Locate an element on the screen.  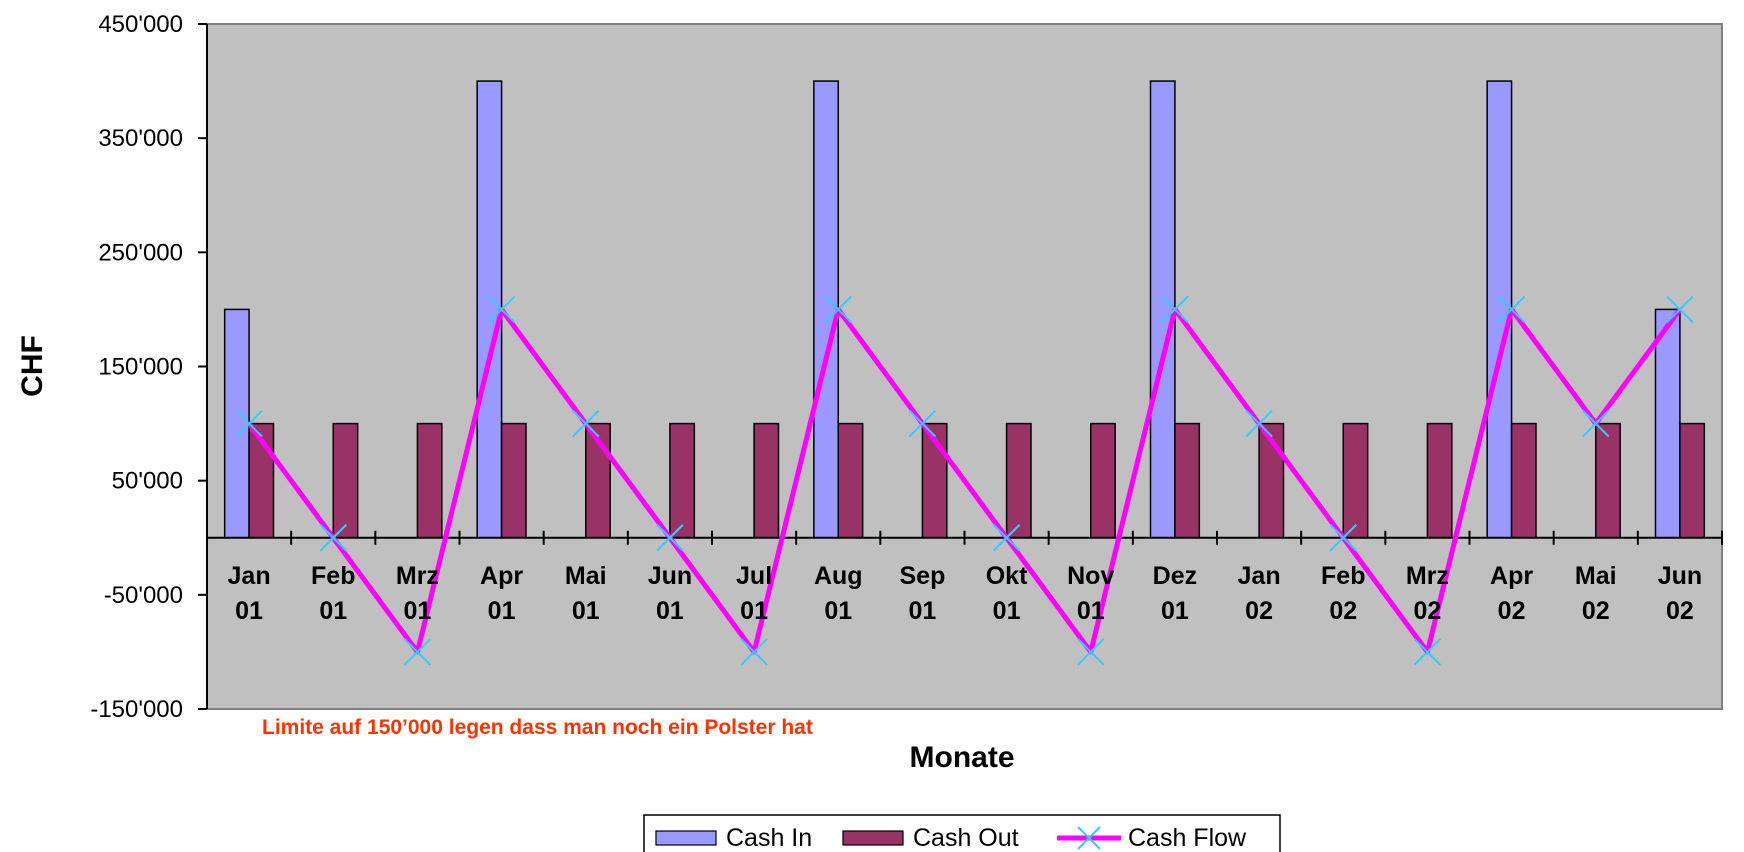
y-tick-label: 450'000 is located at coordinates (140, 24).